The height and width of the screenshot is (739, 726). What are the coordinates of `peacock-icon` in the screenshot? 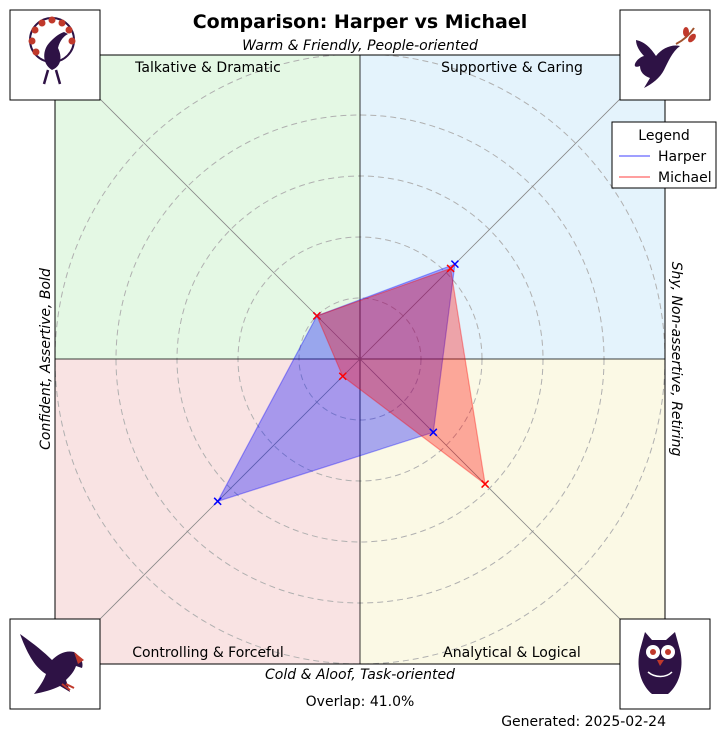 It's located at (52, 50).